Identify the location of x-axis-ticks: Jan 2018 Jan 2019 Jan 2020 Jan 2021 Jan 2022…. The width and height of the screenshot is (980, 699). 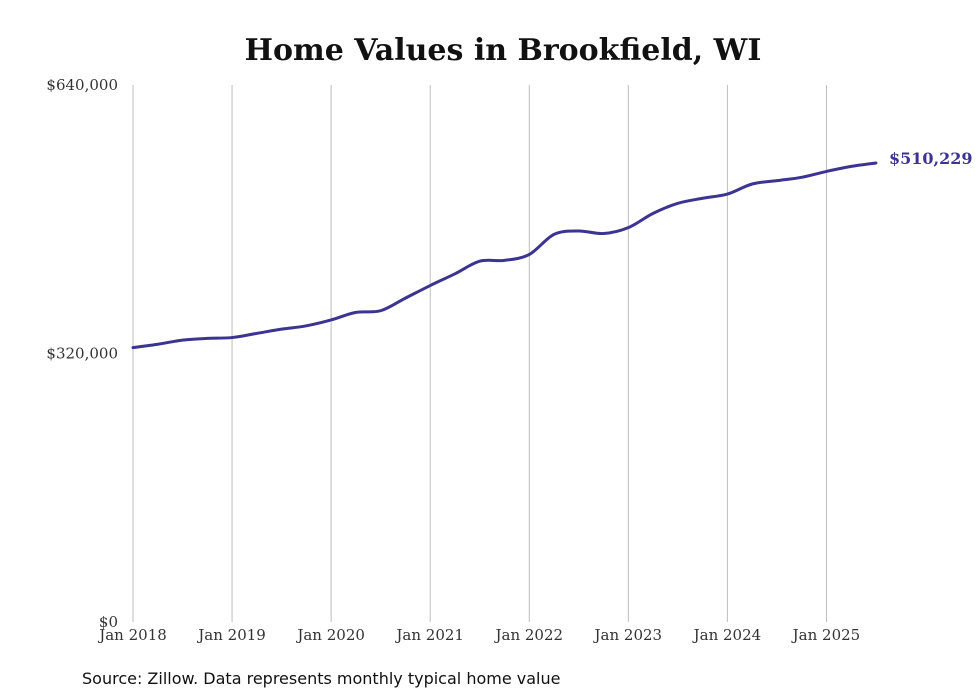
(478, 635).